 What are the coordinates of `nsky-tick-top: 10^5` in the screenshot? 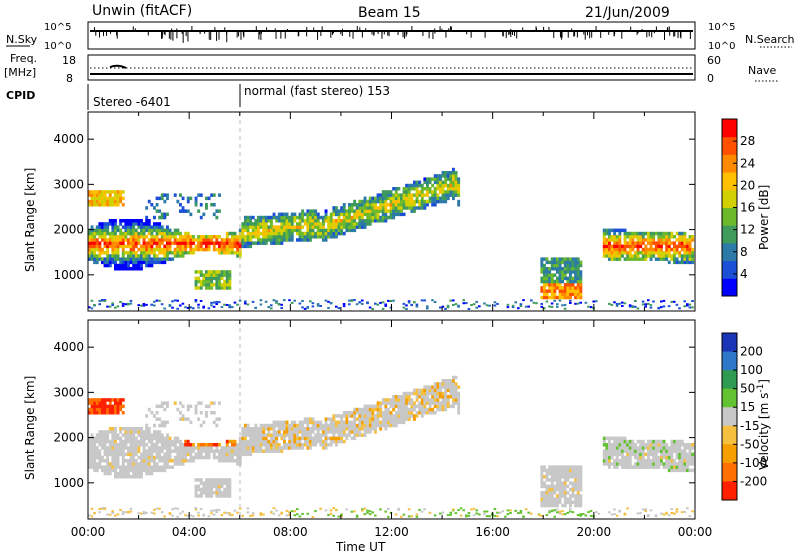 It's located at (57, 27).